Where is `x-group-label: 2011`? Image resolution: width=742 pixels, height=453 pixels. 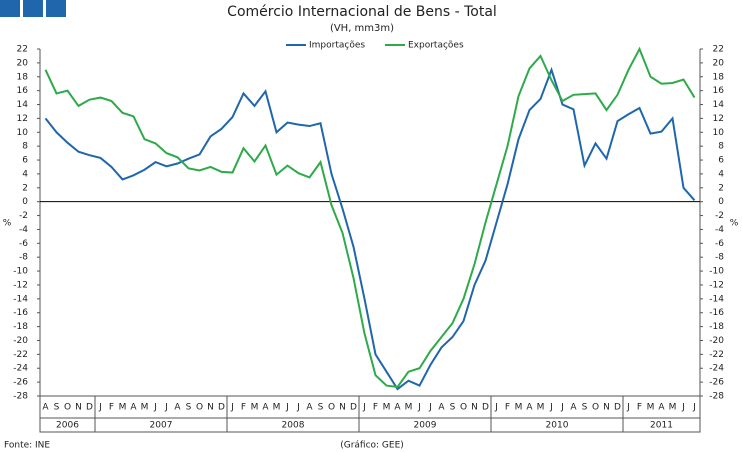 x-group-label: 2011 is located at coordinates (661, 426).